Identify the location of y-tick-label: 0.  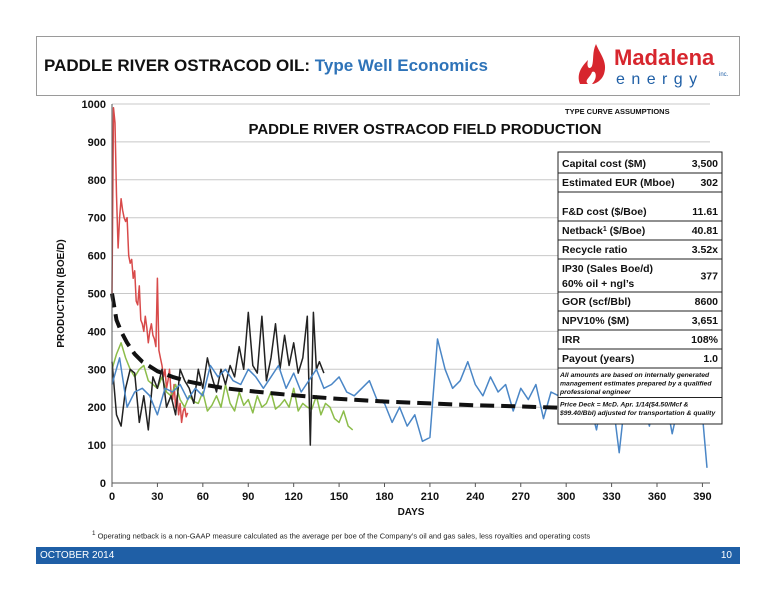
(103, 484).